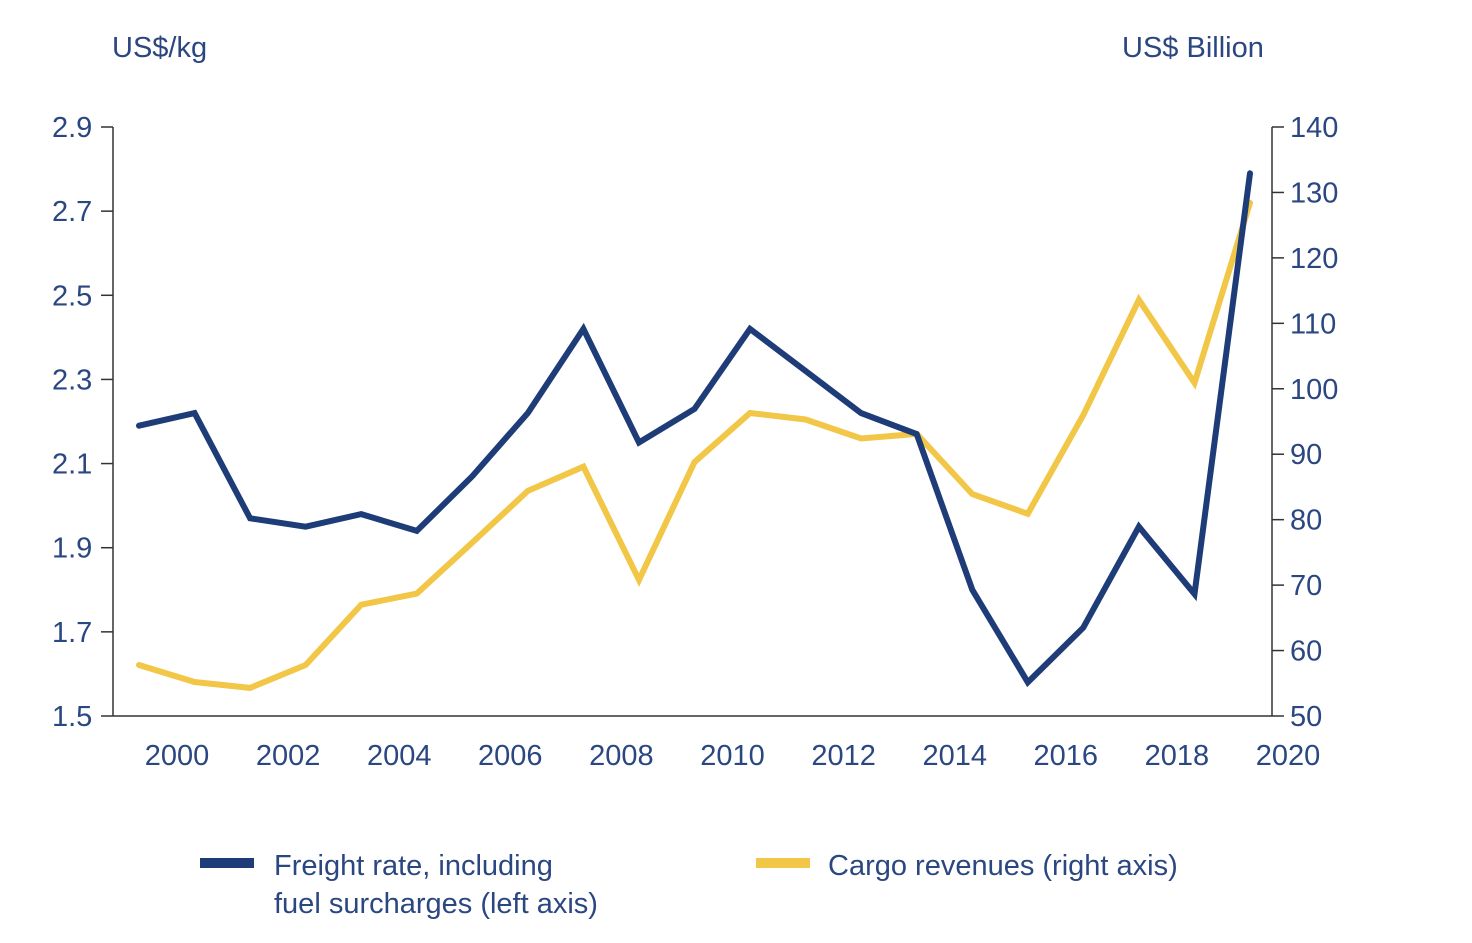 The height and width of the screenshot is (943, 1472). What do you see at coordinates (1306, 717) in the screenshot?
I see `right-tick-label: 50` at bounding box center [1306, 717].